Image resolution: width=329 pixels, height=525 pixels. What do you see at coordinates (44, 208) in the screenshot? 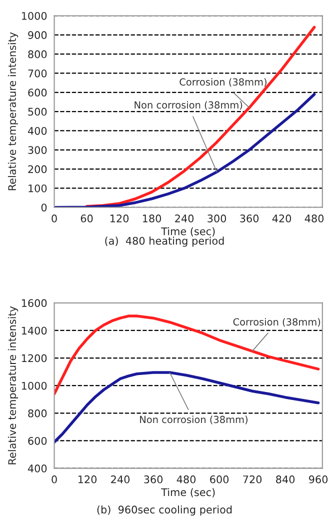
I see `y-tick-label: 0` at bounding box center [44, 208].